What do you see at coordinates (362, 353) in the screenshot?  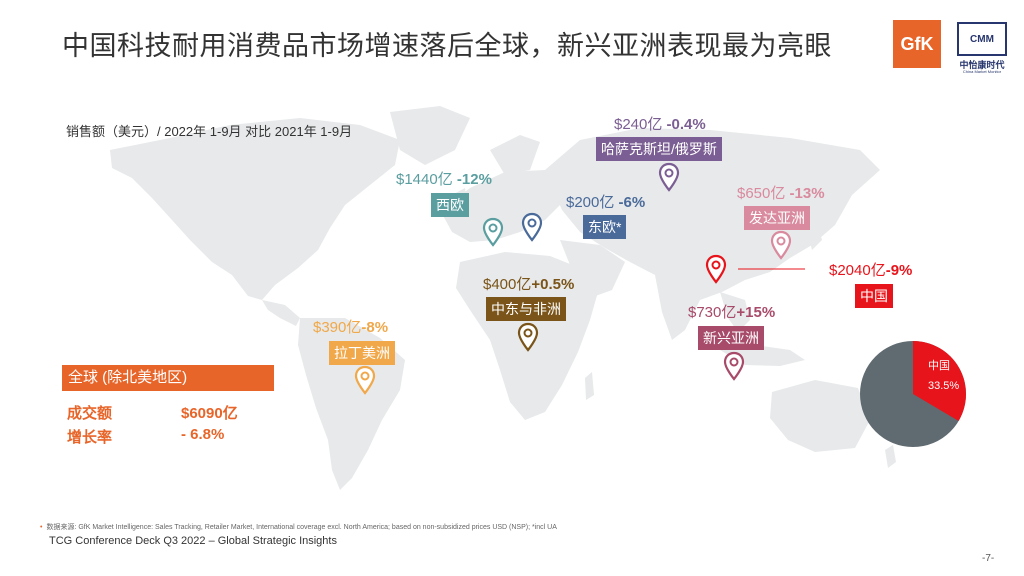 I see `latin-america-label: 拉丁美洲` at bounding box center [362, 353].